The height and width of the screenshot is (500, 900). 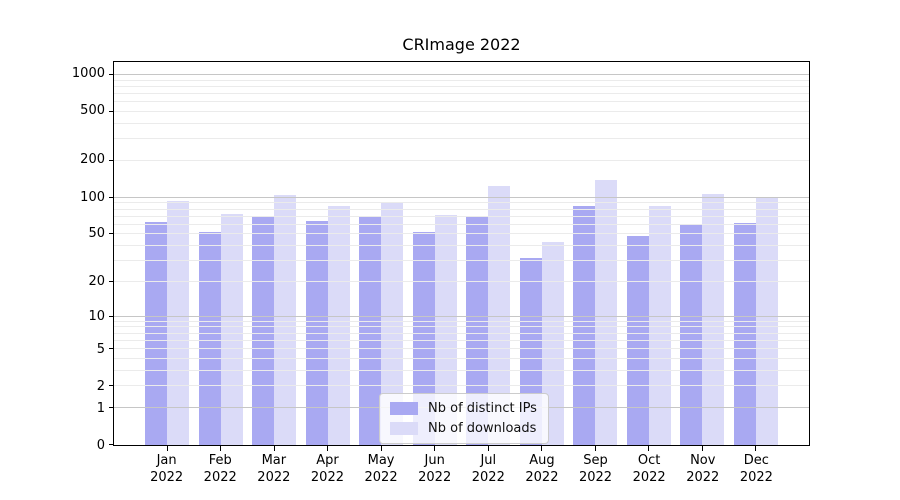 I want to click on y-tick-label-100: 100, so click(x=92, y=197).